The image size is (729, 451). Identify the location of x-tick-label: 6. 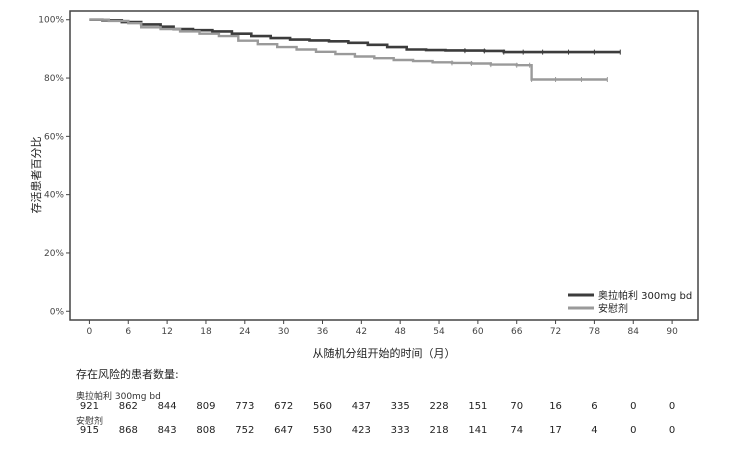
(128, 332).